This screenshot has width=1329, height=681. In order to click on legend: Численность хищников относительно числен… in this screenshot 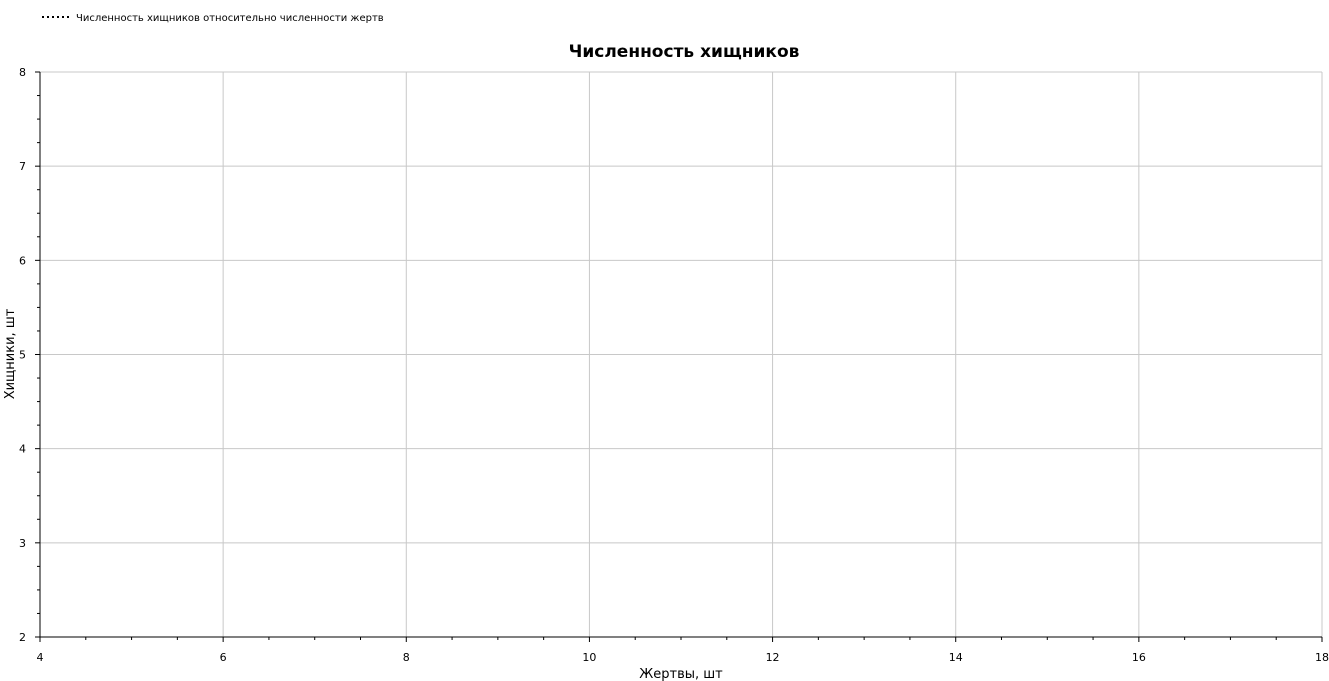, I will do `click(213, 18)`.